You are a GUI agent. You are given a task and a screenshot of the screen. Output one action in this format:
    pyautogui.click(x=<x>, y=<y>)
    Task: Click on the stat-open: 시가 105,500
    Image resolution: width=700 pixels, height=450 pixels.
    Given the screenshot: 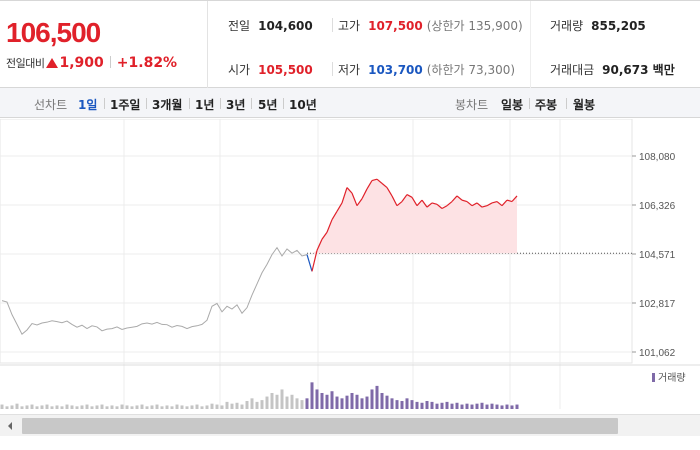 What is the action you would take?
    pyautogui.click(x=270, y=69)
    